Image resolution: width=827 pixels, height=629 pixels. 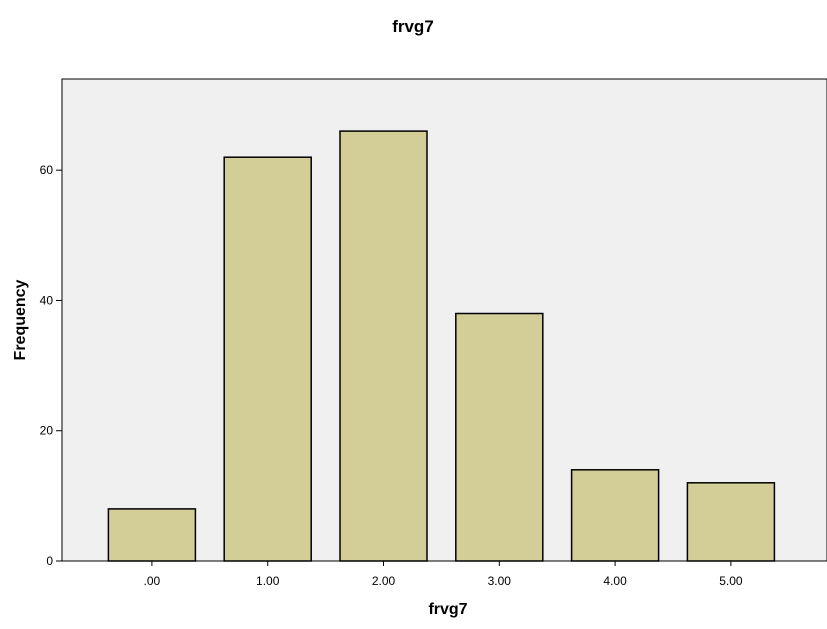 What do you see at coordinates (51, 365) in the screenshot?
I see `y-axis-ticks: 0 20 40 60` at bounding box center [51, 365].